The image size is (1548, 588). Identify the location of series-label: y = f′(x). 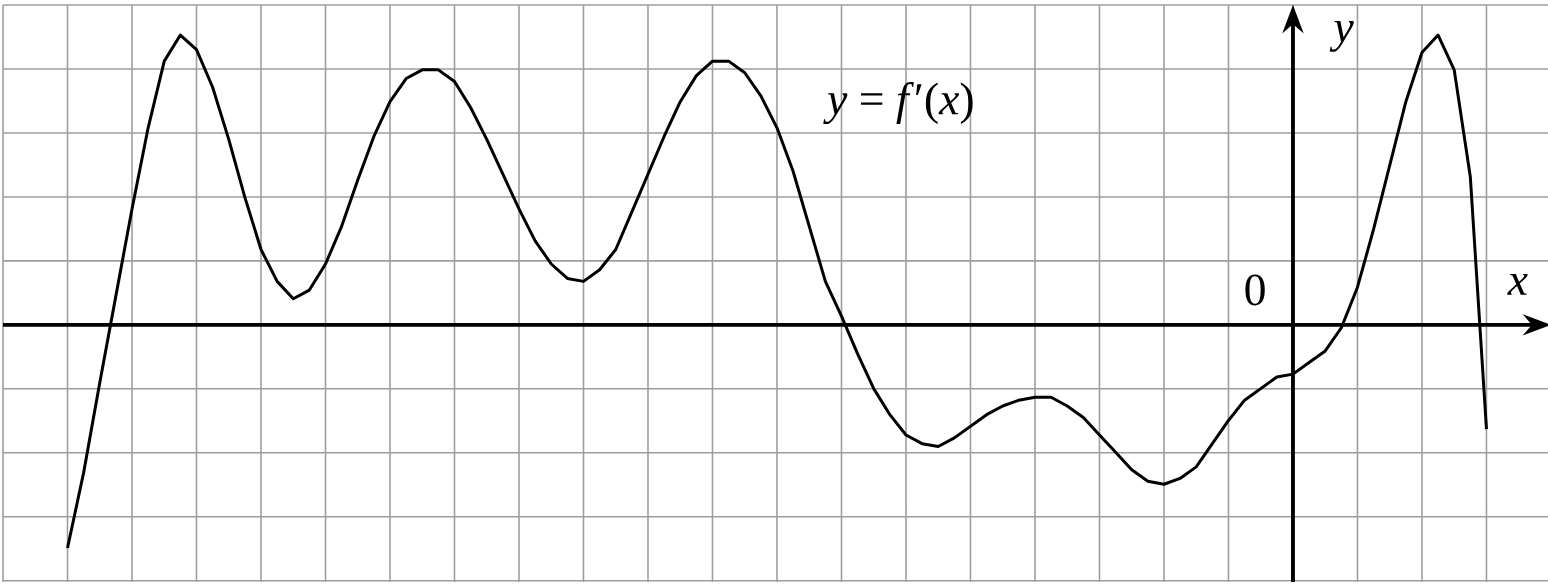
(898, 103).